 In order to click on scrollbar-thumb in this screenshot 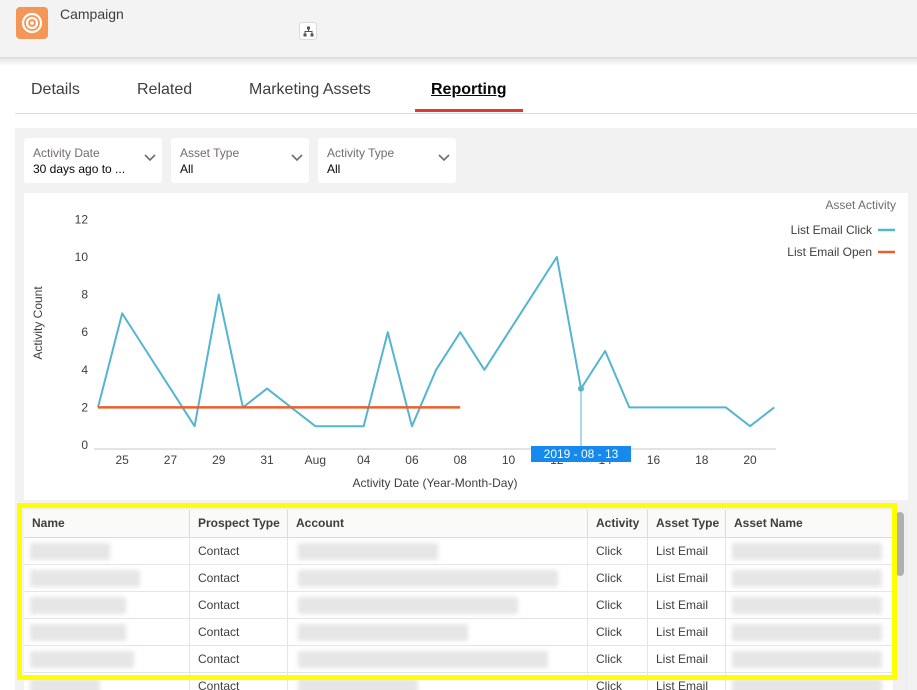, I will do `click(900, 544)`.